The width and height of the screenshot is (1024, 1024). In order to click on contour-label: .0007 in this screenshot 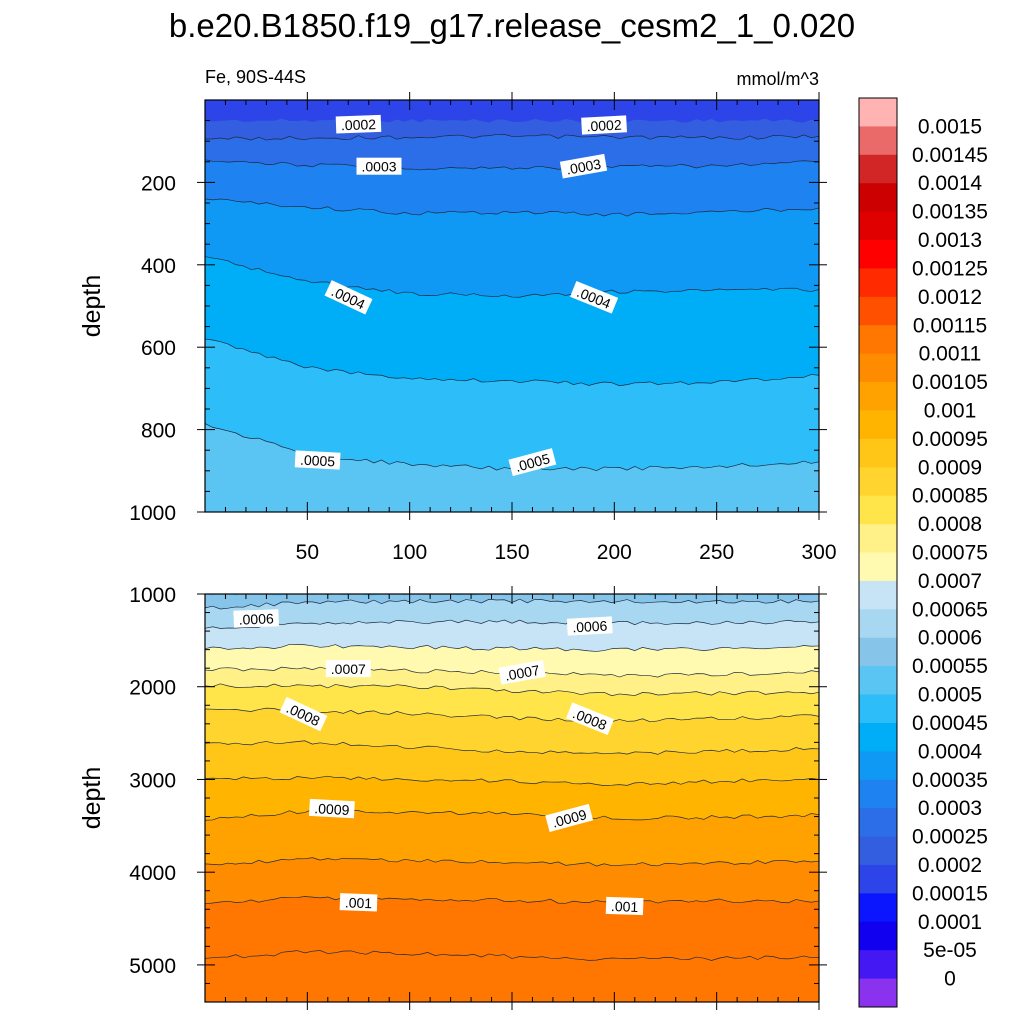, I will do `click(348, 669)`.